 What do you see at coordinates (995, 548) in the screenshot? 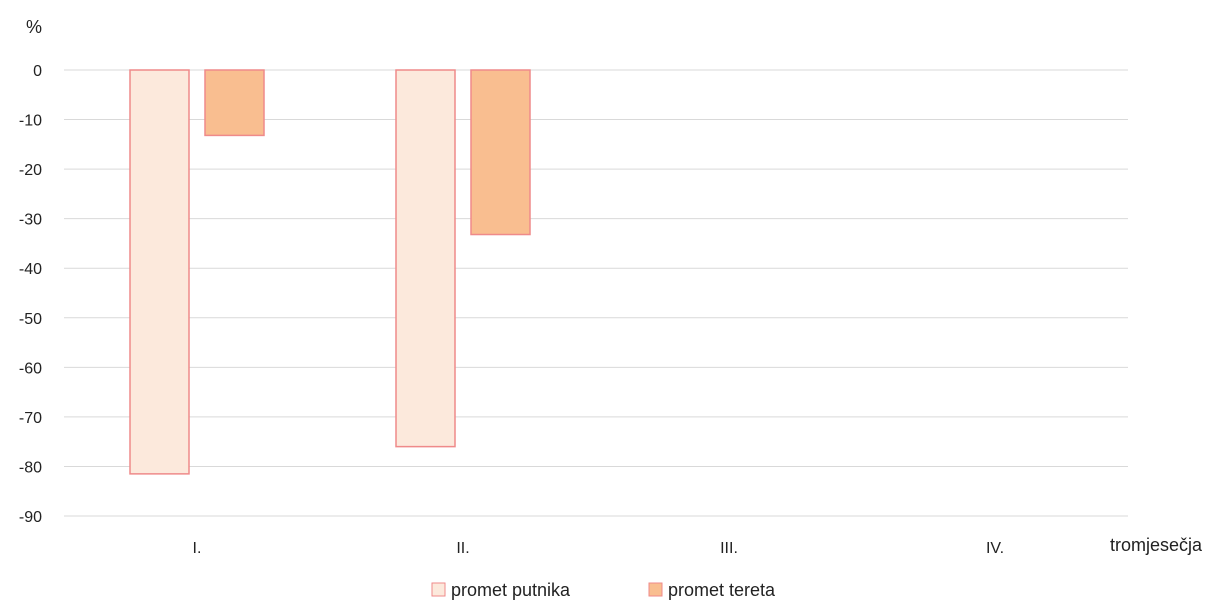
I see `x-tick-label: IV.` at bounding box center [995, 548].